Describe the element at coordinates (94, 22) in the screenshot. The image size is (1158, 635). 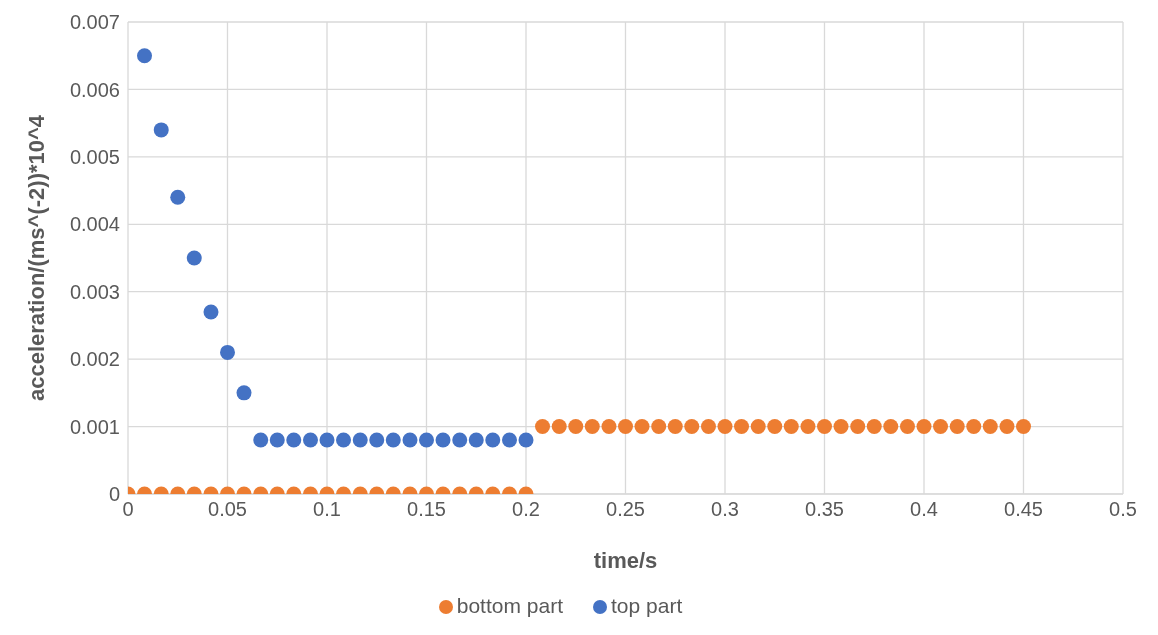
I see `y-tick-label: 0.007` at that location.